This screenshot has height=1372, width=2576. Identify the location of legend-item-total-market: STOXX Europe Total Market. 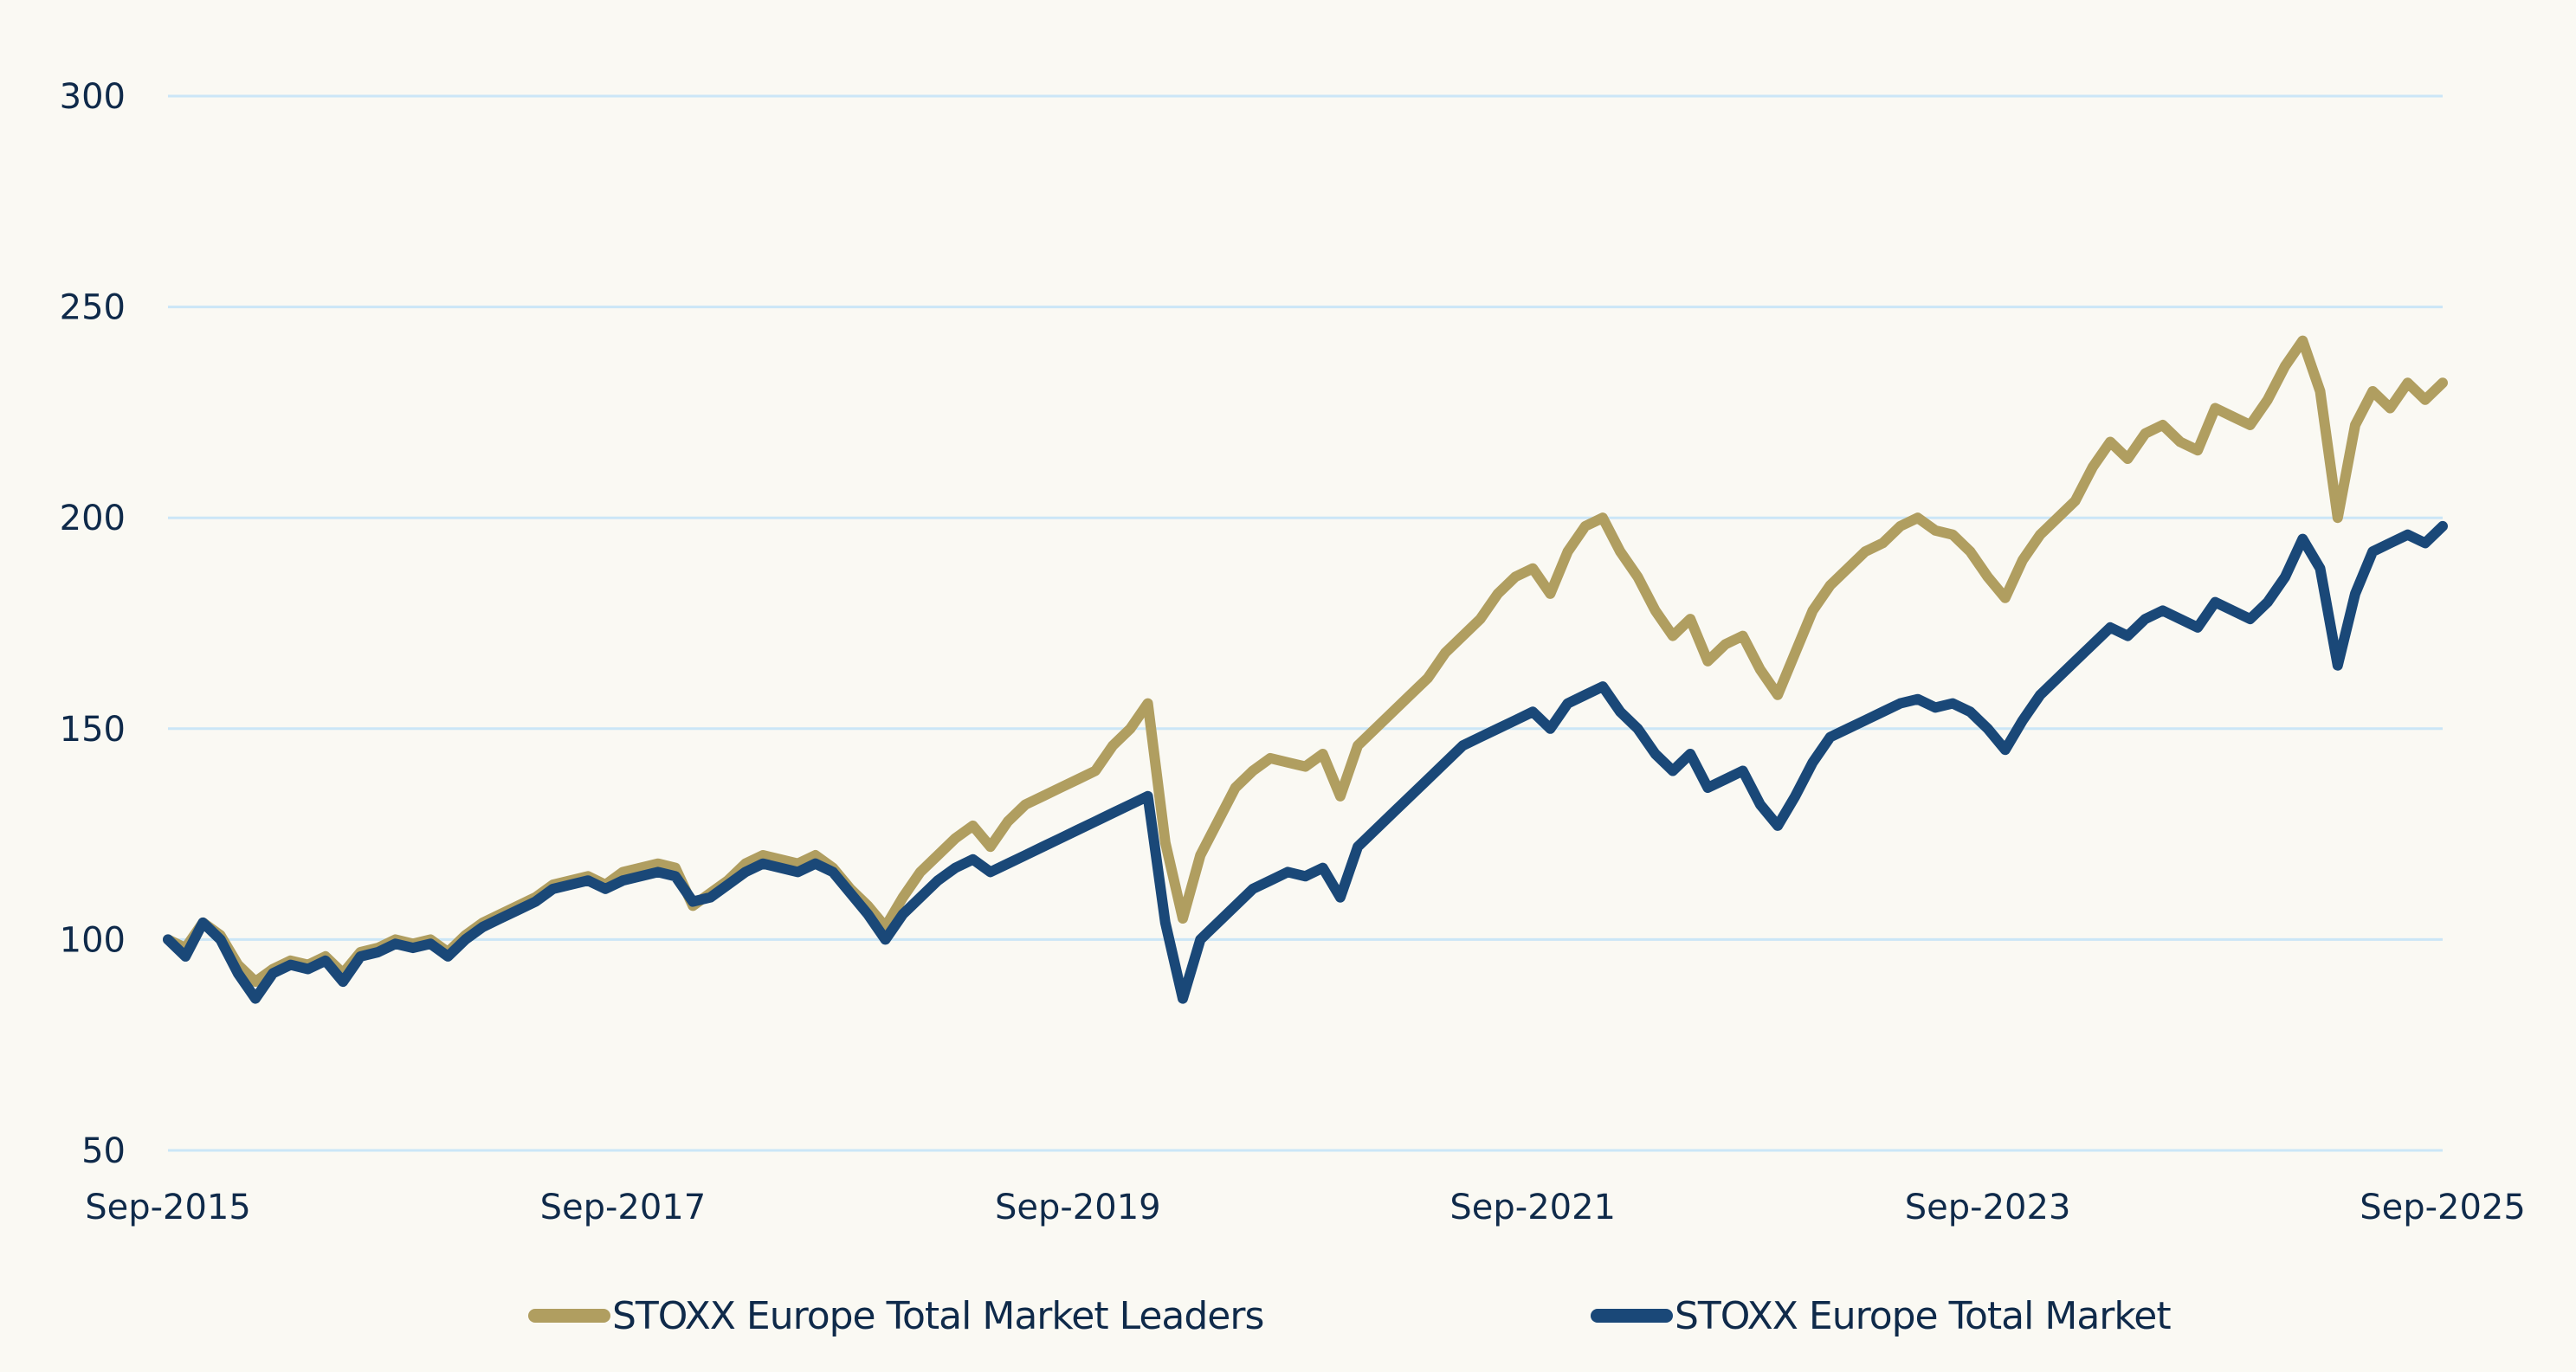
(1881, 1316).